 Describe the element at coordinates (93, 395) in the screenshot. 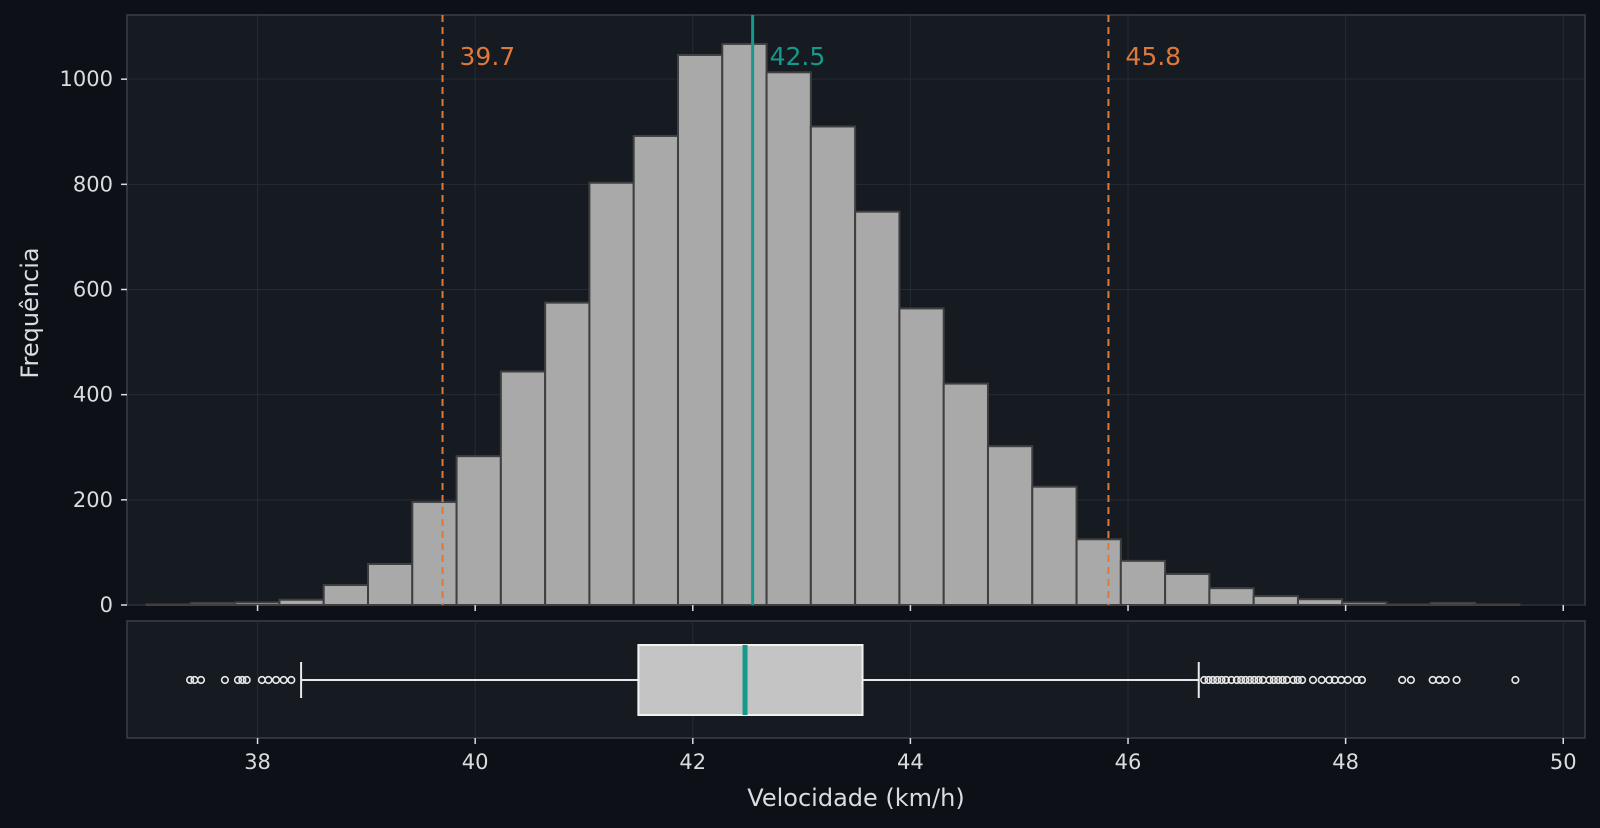

I see `y-tick-label: 400` at that location.